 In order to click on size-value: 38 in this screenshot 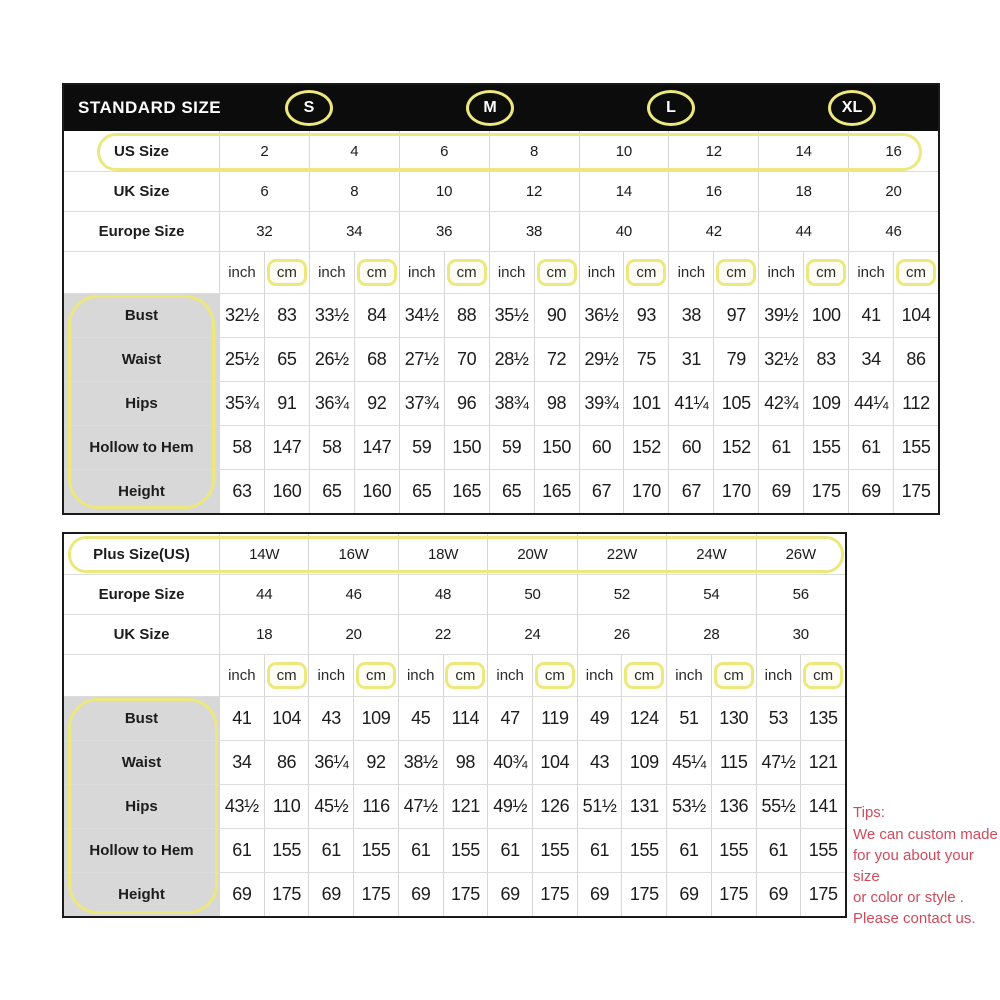, I will do `click(533, 231)`.